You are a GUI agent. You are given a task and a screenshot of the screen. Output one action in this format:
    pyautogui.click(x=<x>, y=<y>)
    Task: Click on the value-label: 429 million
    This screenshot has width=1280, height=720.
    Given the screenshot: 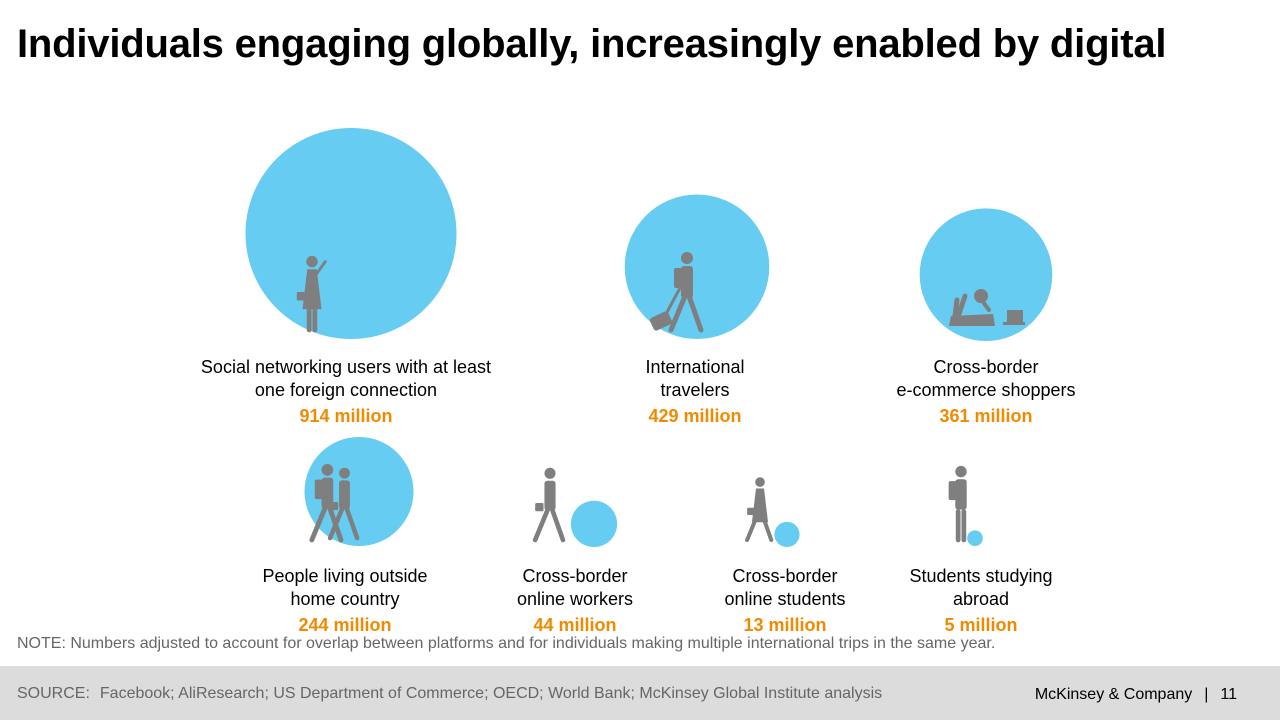 What is the action you would take?
    pyautogui.click(x=694, y=416)
    